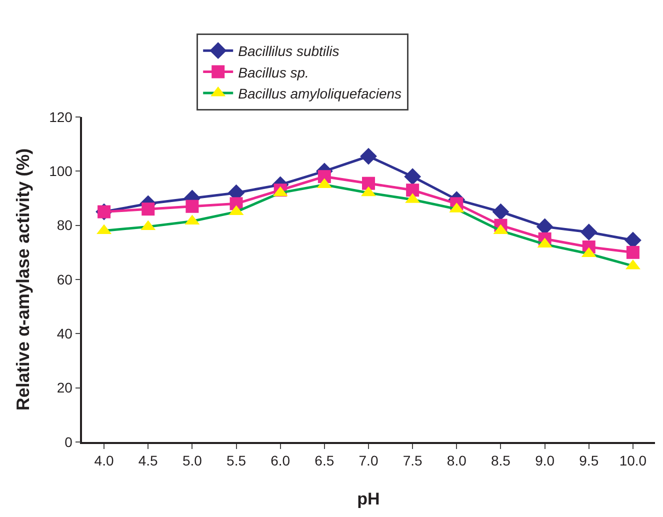  What do you see at coordinates (148, 460) in the screenshot?
I see `x-tick-label: 4.5` at bounding box center [148, 460].